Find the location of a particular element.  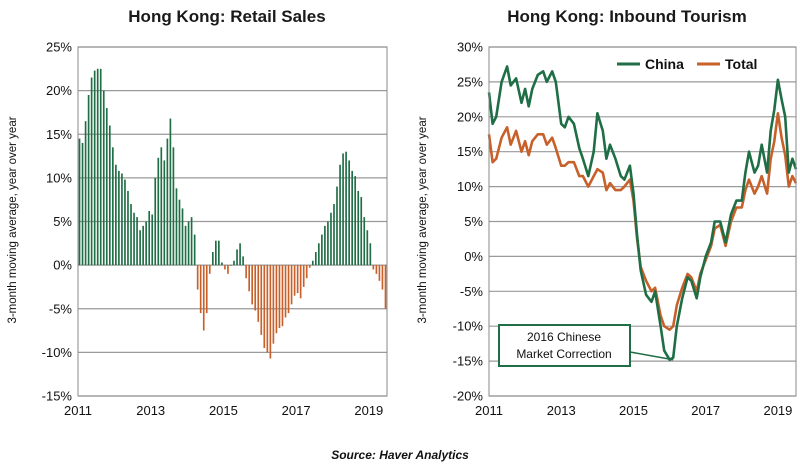

retail-x-tick-label: 2013 is located at coordinates (150, 410).